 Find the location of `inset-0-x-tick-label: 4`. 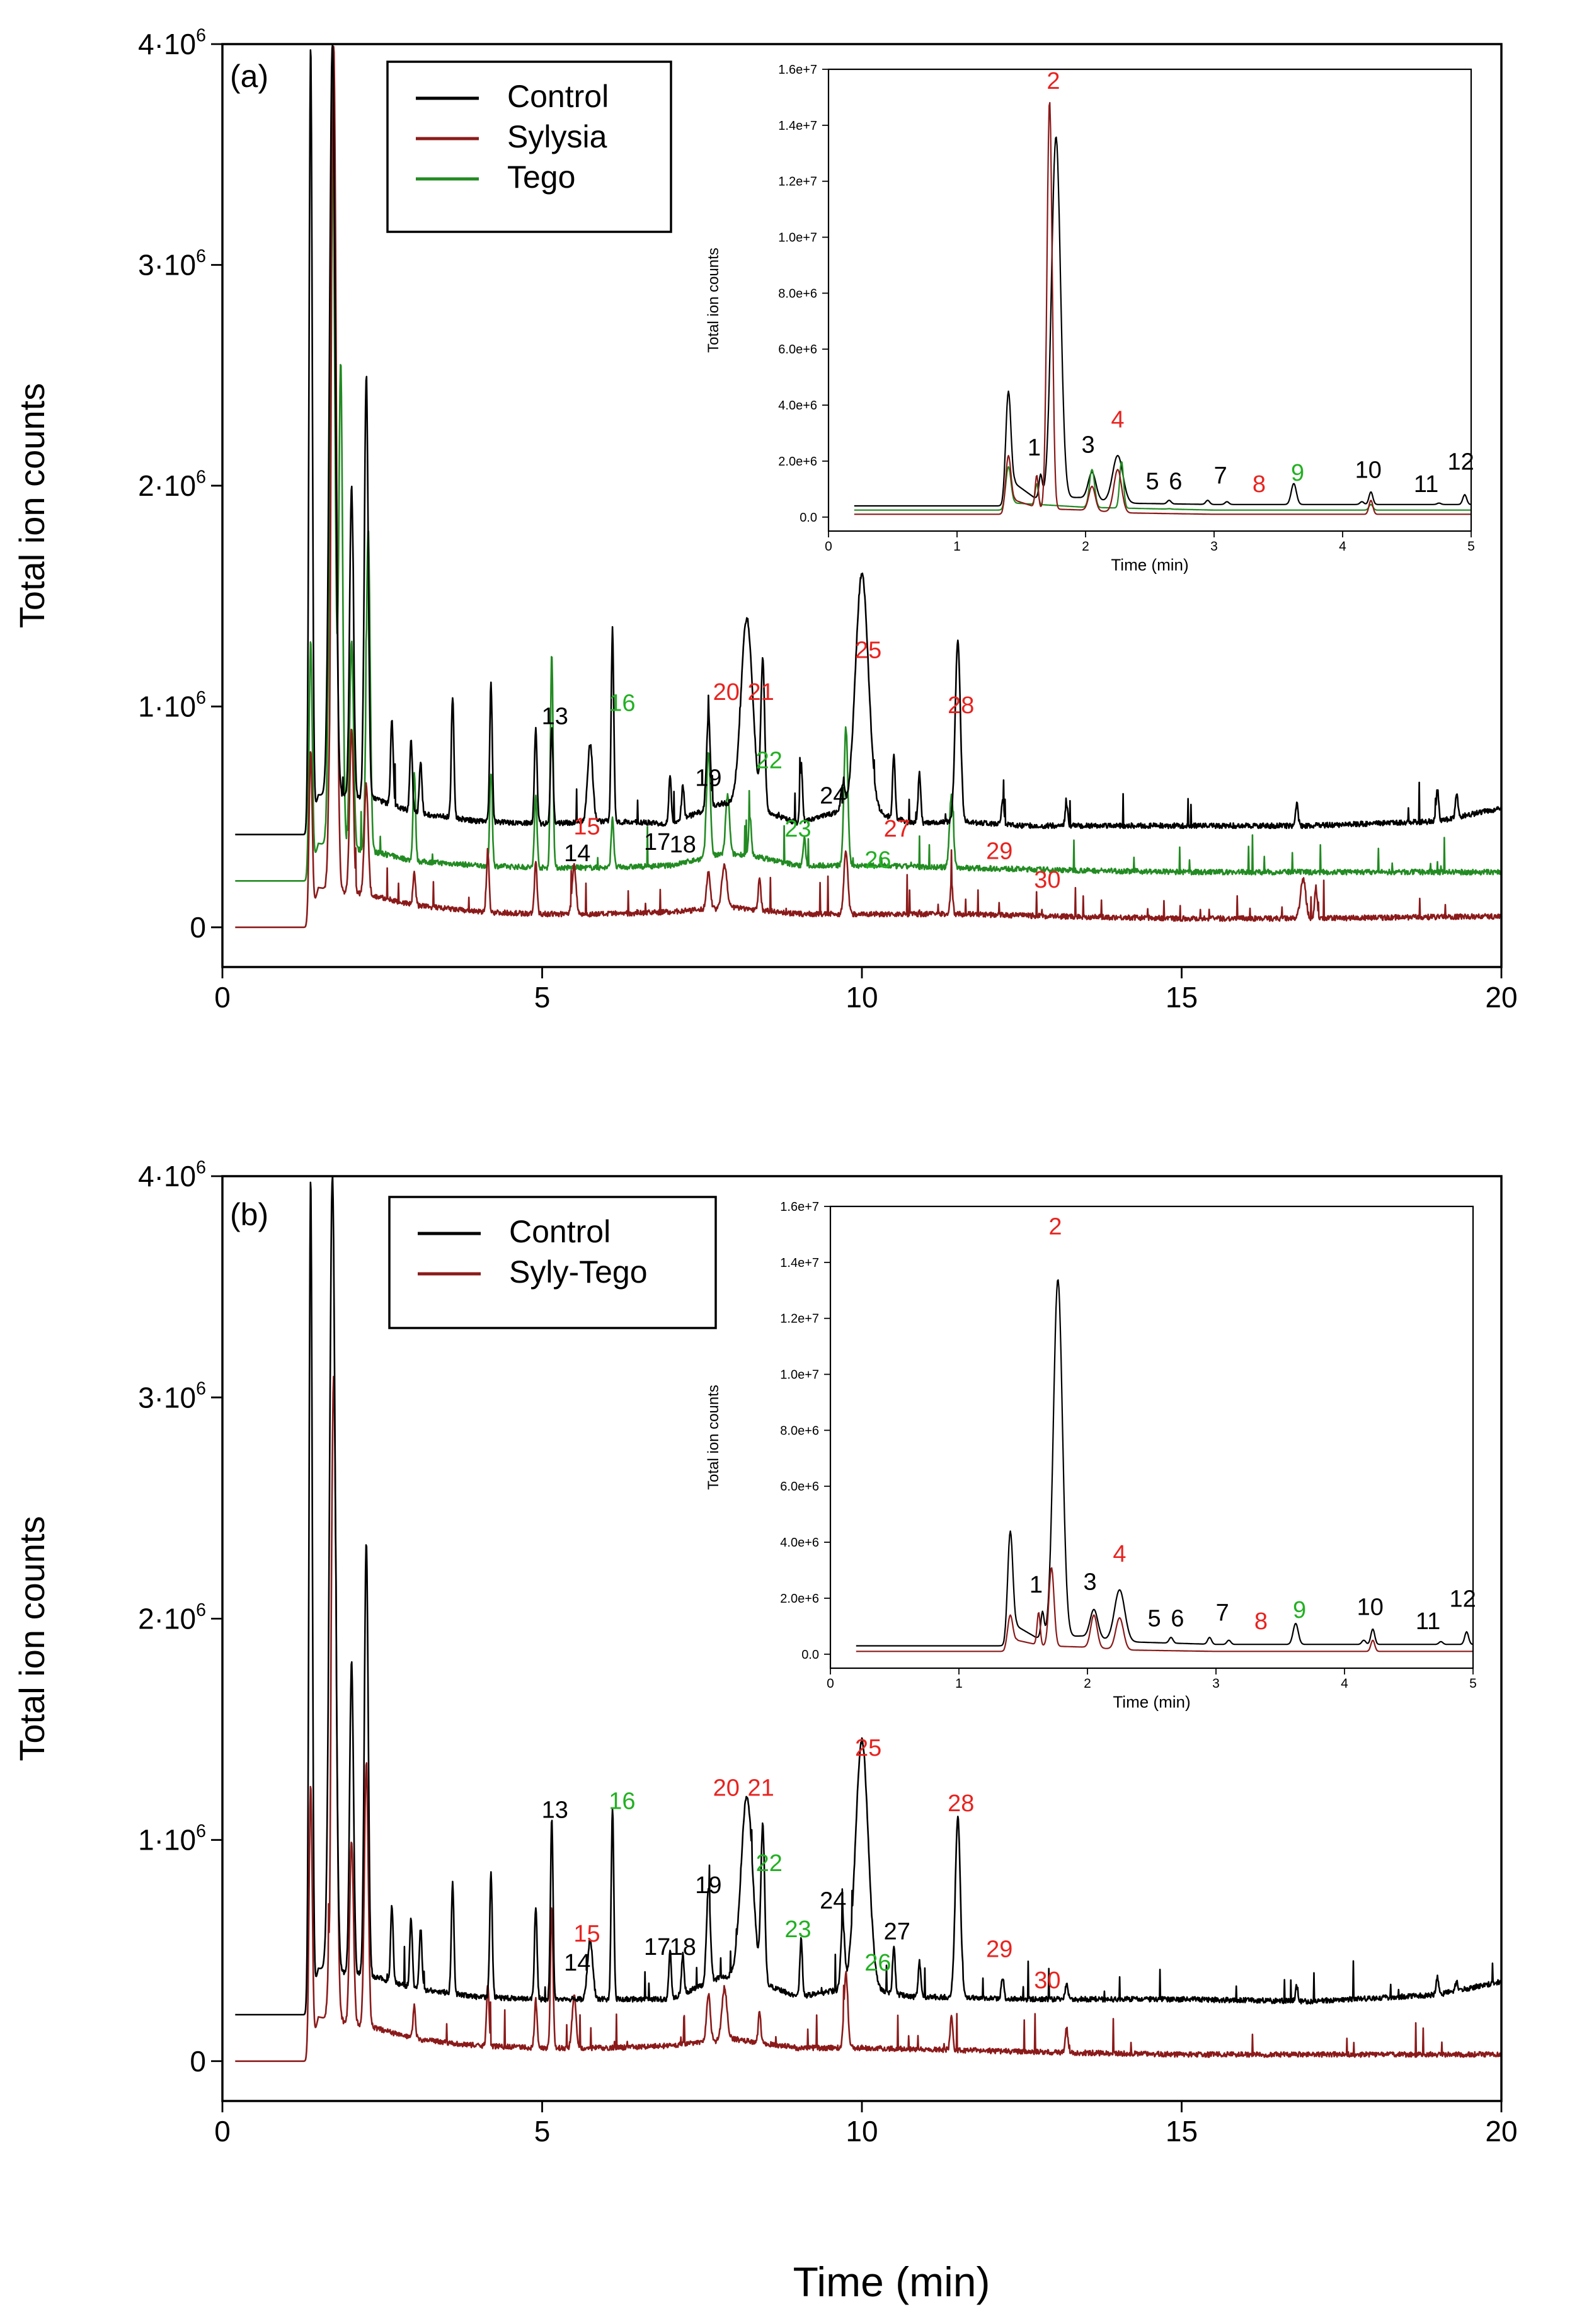

inset-0-x-tick-label: 4 is located at coordinates (1342, 546).